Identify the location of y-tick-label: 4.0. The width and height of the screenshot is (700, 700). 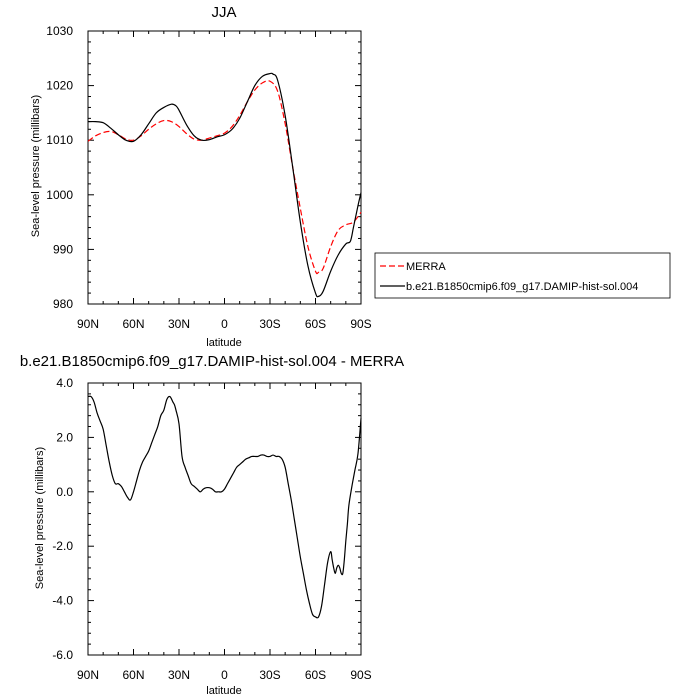
(64, 383).